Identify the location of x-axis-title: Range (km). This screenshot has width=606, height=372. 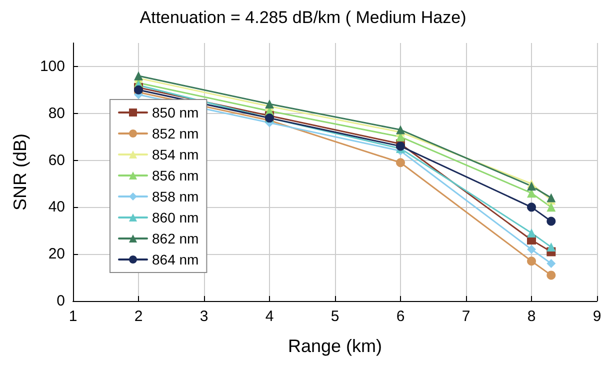
(335, 346).